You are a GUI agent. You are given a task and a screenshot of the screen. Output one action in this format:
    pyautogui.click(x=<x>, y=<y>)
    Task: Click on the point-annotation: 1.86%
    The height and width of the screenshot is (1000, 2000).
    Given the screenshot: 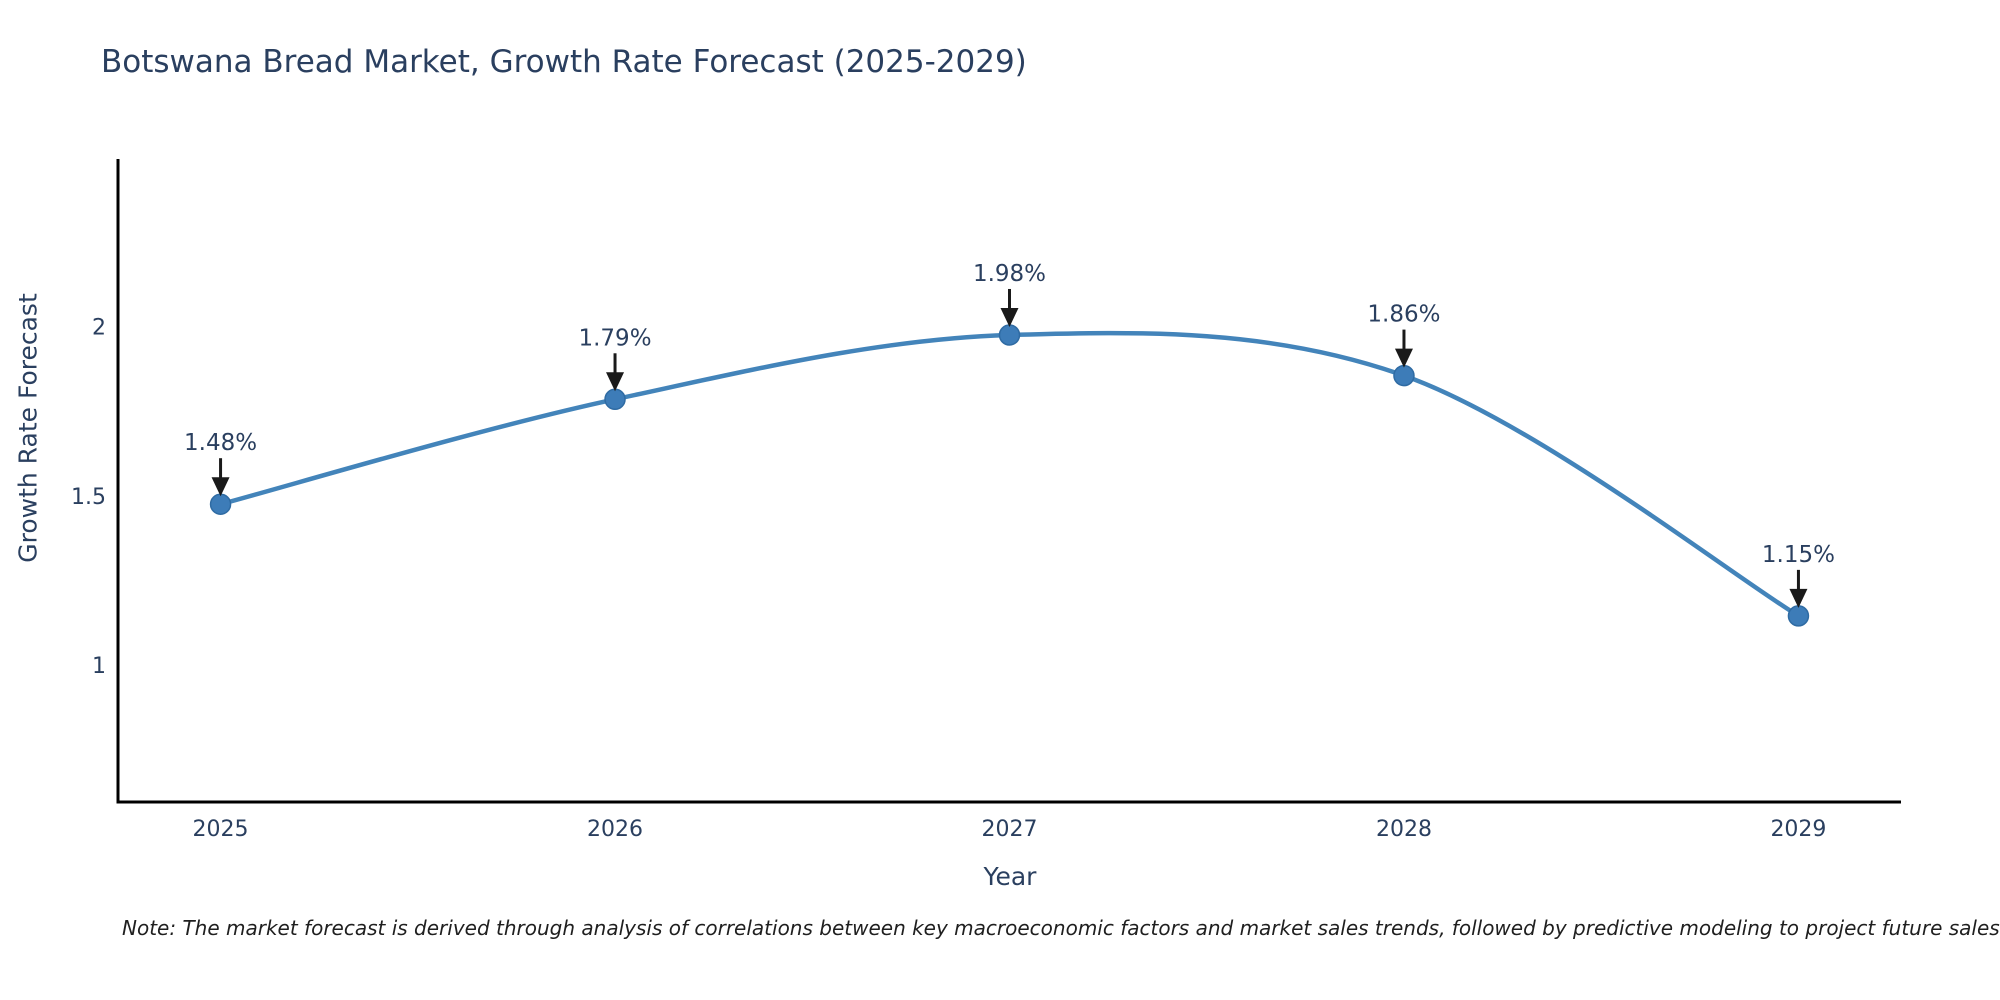 What is the action you would take?
    pyautogui.click(x=1403, y=315)
    